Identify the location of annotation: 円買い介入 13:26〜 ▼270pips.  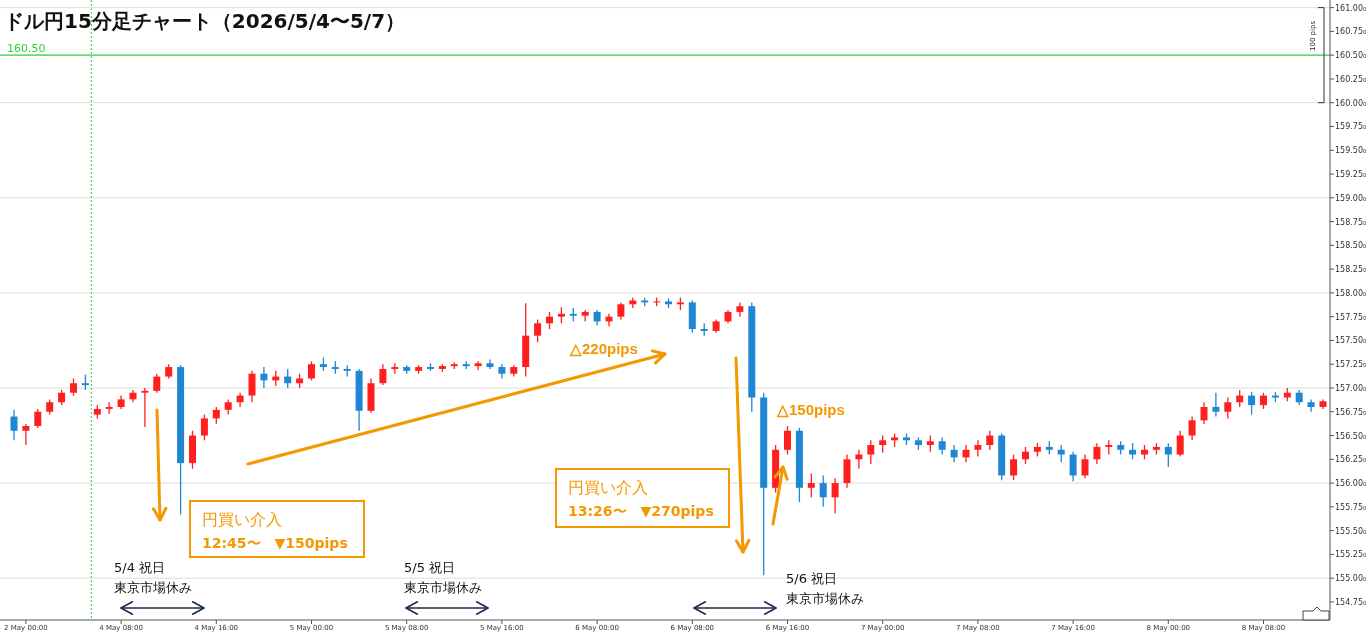
(641, 498).